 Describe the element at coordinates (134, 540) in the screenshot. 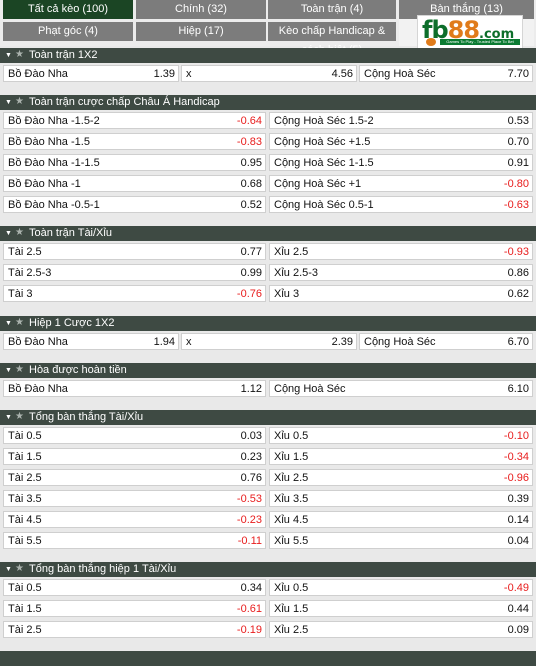

I see `odds-cell: Tài 5.5 -0.11` at that location.